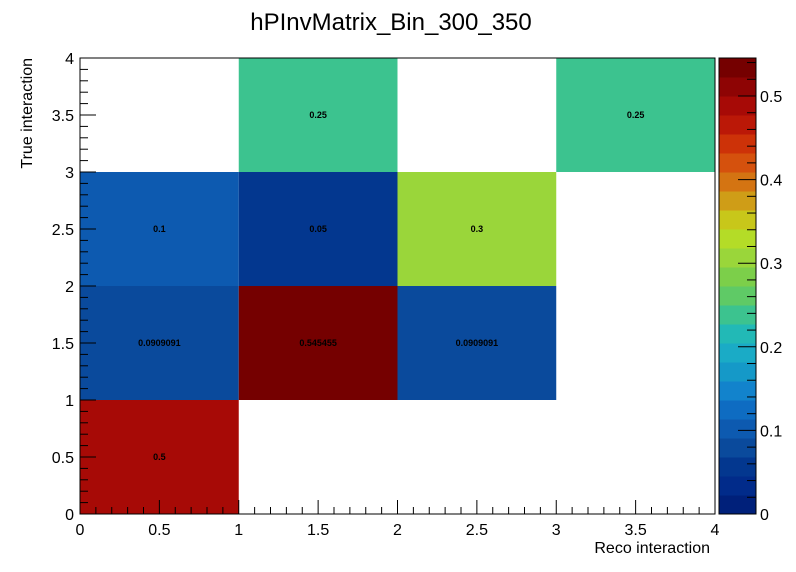  I want to click on cell-value-label: 0.545455, so click(318, 343).